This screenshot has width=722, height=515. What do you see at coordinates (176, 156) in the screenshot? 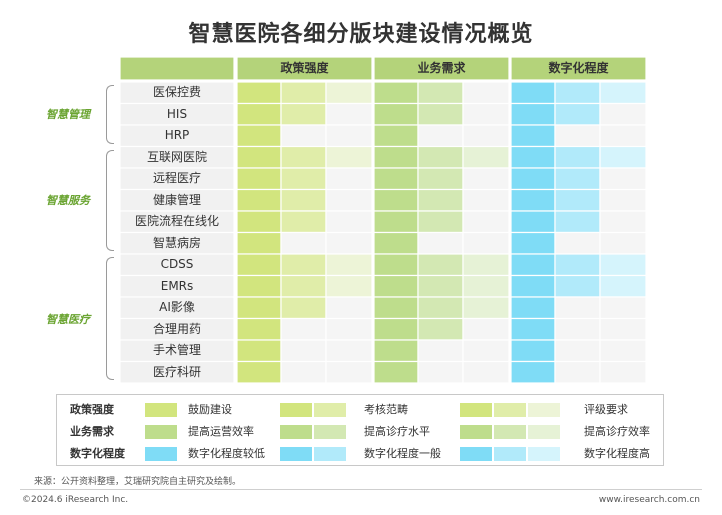
I see `row-label: 互联网医院` at bounding box center [176, 156].